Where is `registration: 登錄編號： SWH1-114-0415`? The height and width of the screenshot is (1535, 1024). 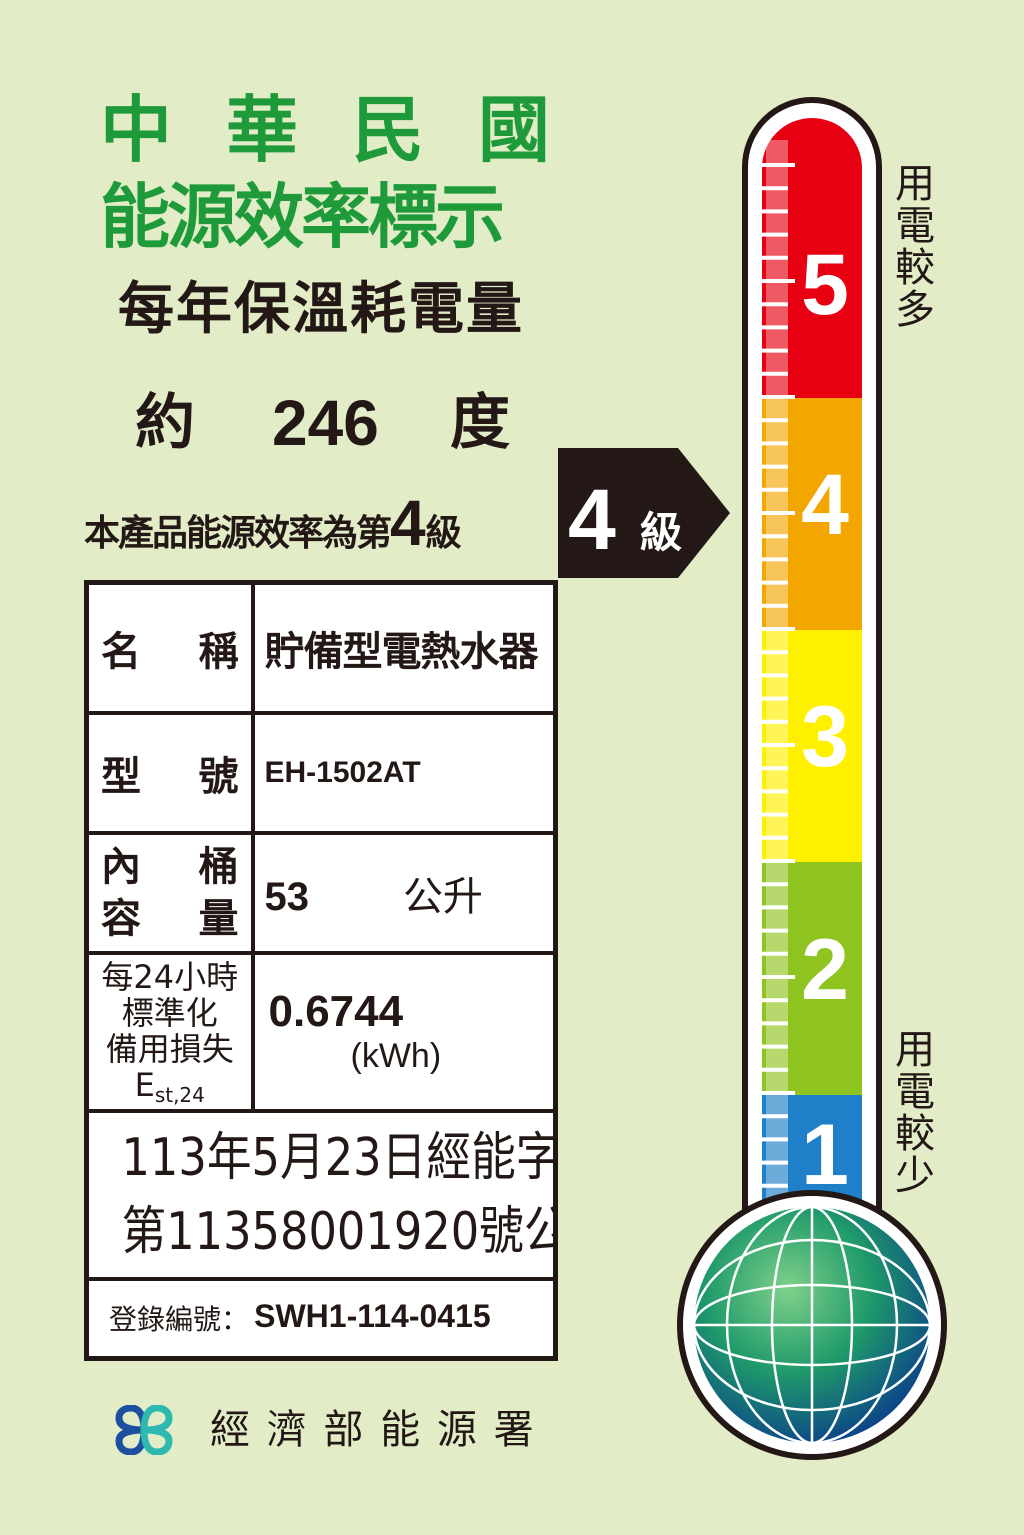 registration: 登錄編號： SWH1-114-0415 is located at coordinates (321, 1318).